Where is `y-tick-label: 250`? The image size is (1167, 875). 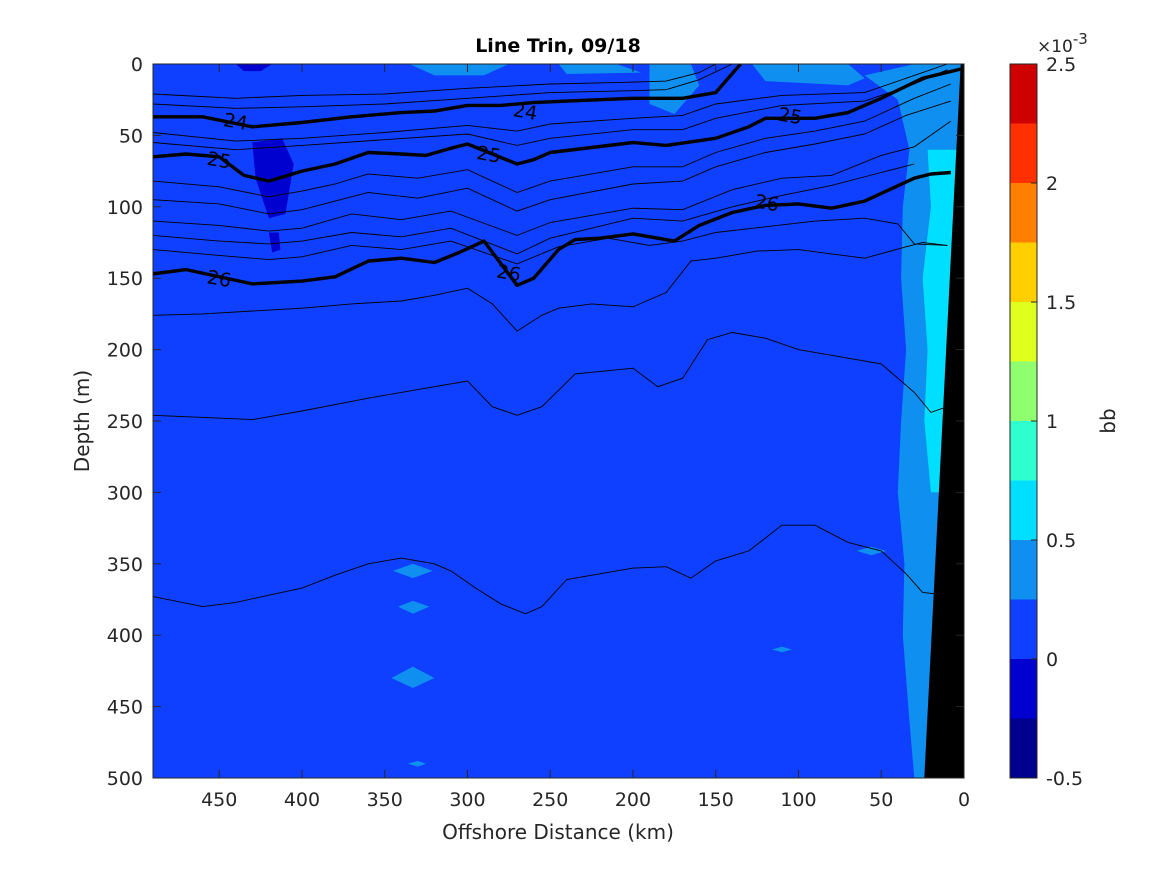
y-tick-label: 250 is located at coordinates (125, 422).